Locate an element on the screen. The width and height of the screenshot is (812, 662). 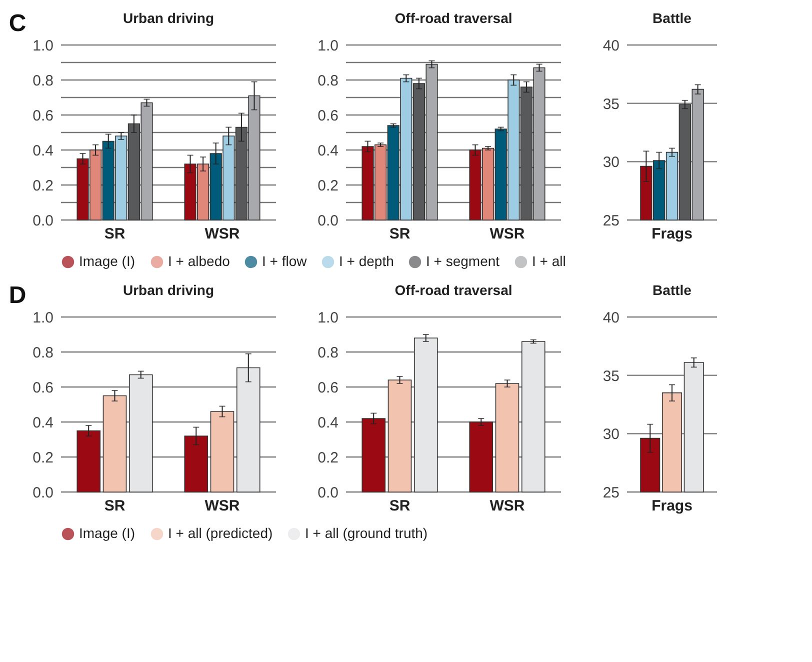
legend-label: I + all is located at coordinates (549, 261).